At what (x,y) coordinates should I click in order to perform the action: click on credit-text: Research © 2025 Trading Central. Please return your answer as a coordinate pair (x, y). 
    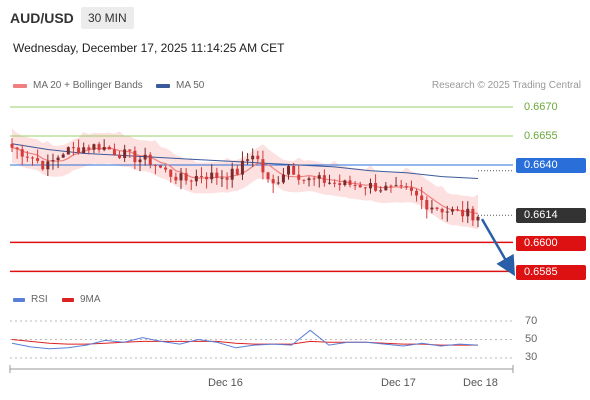
    Looking at the image, I should click on (506, 85).